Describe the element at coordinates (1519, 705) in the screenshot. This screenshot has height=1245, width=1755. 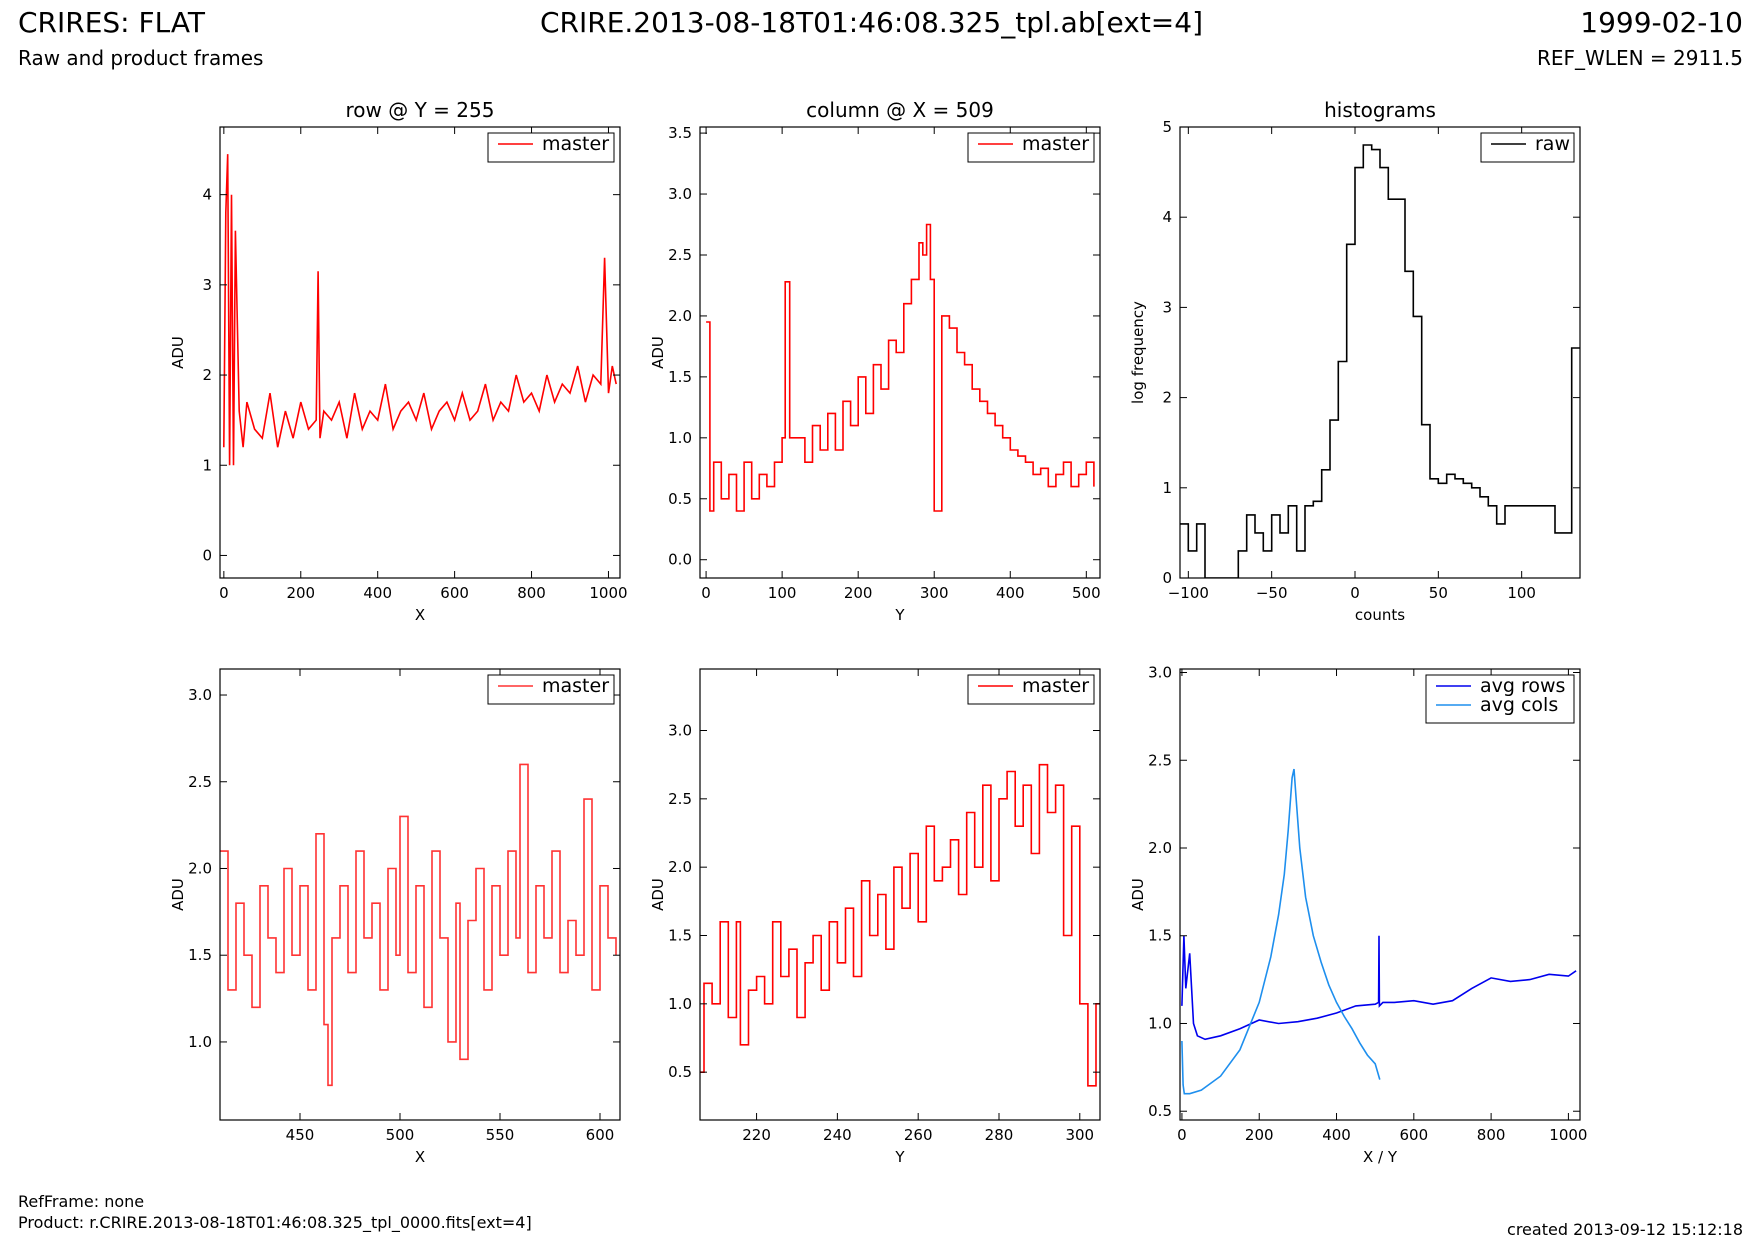
I see `legend-label: avg cols` at that location.